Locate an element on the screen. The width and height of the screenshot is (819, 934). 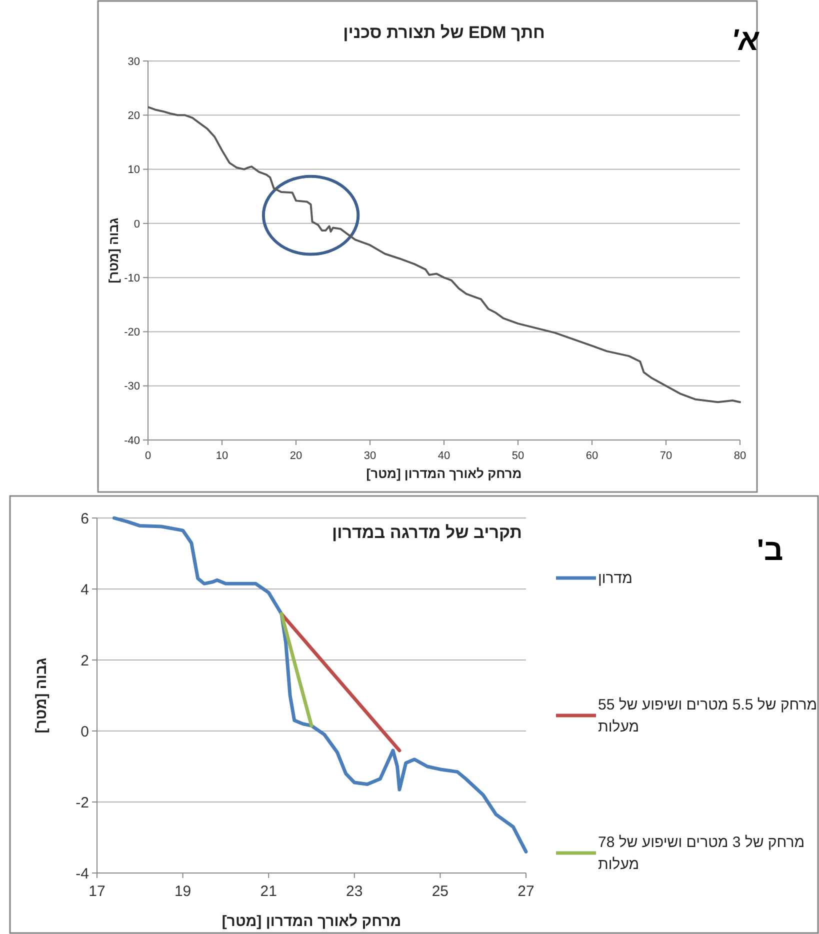
x-tick-label: 30 is located at coordinates (370, 456).